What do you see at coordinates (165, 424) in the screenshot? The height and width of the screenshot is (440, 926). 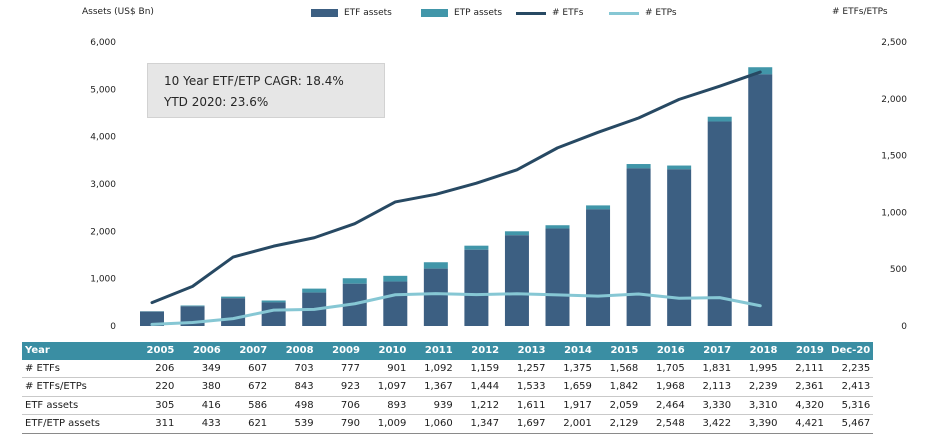 I see `table-cell: 311` at bounding box center [165, 424].